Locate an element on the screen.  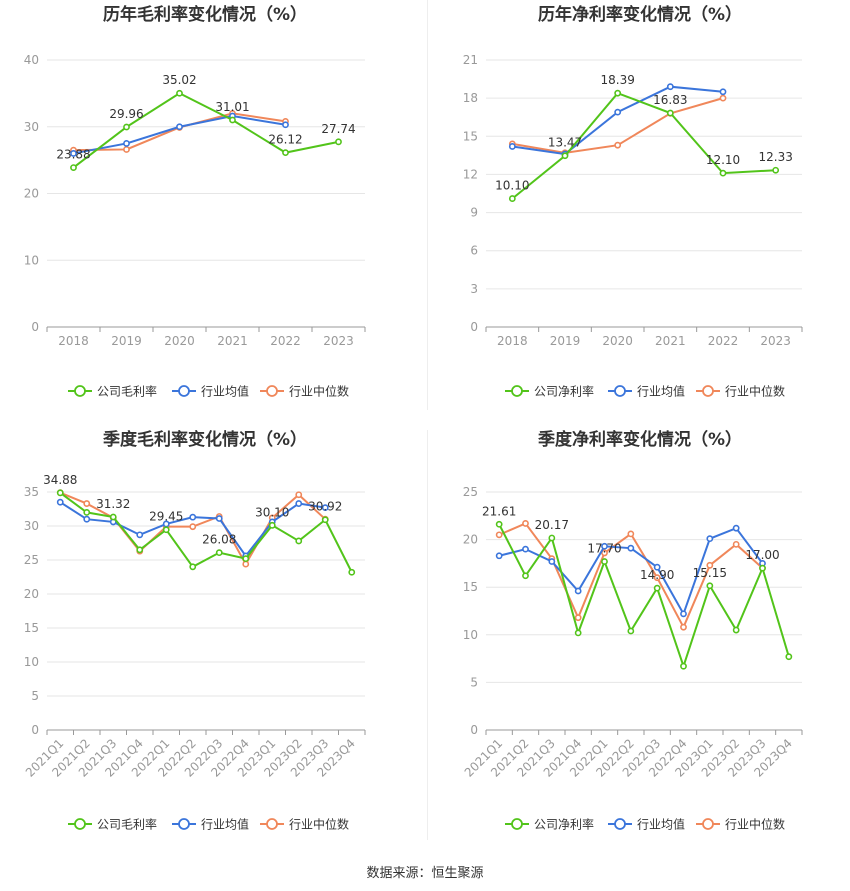
legend-label: 公司净利率 is located at coordinates (564, 391).